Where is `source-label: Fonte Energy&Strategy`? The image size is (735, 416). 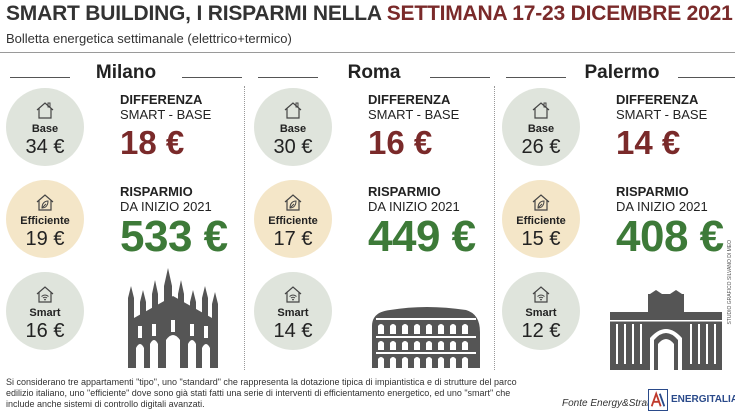
source-label: Fonte Energy&Strategy is located at coordinates (614, 403).